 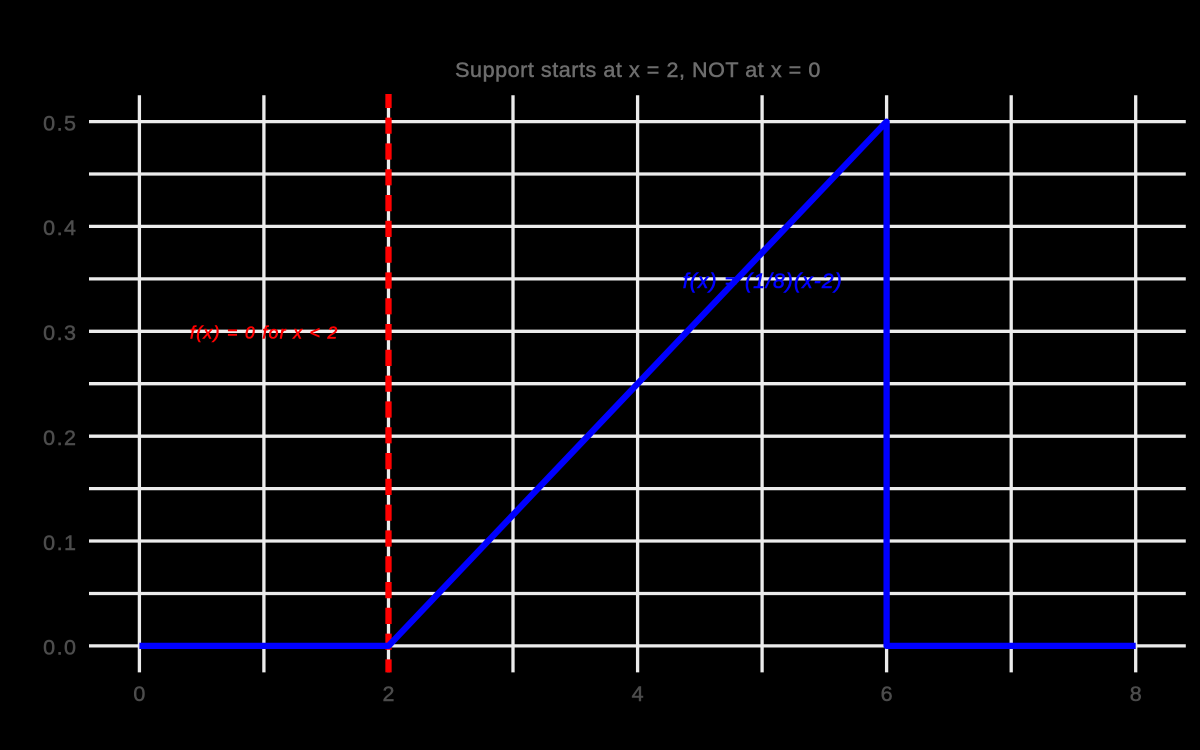 I want to click on svg-text:Support starts at x = 2, NOT a: Support starts at x = 2, NOT at x = 0, so click(x=638, y=70).